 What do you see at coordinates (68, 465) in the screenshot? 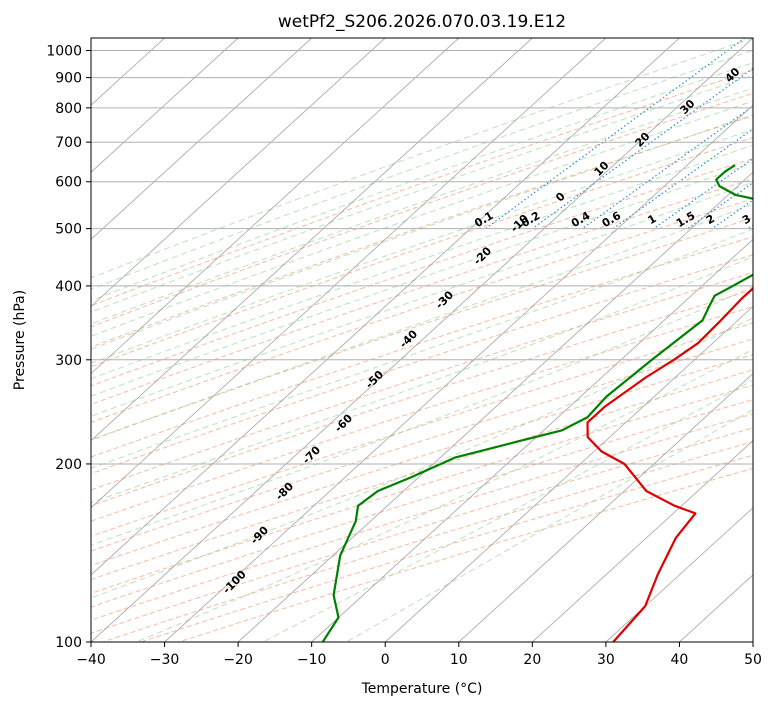
I see `y-tick-label: 200` at bounding box center [68, 465].